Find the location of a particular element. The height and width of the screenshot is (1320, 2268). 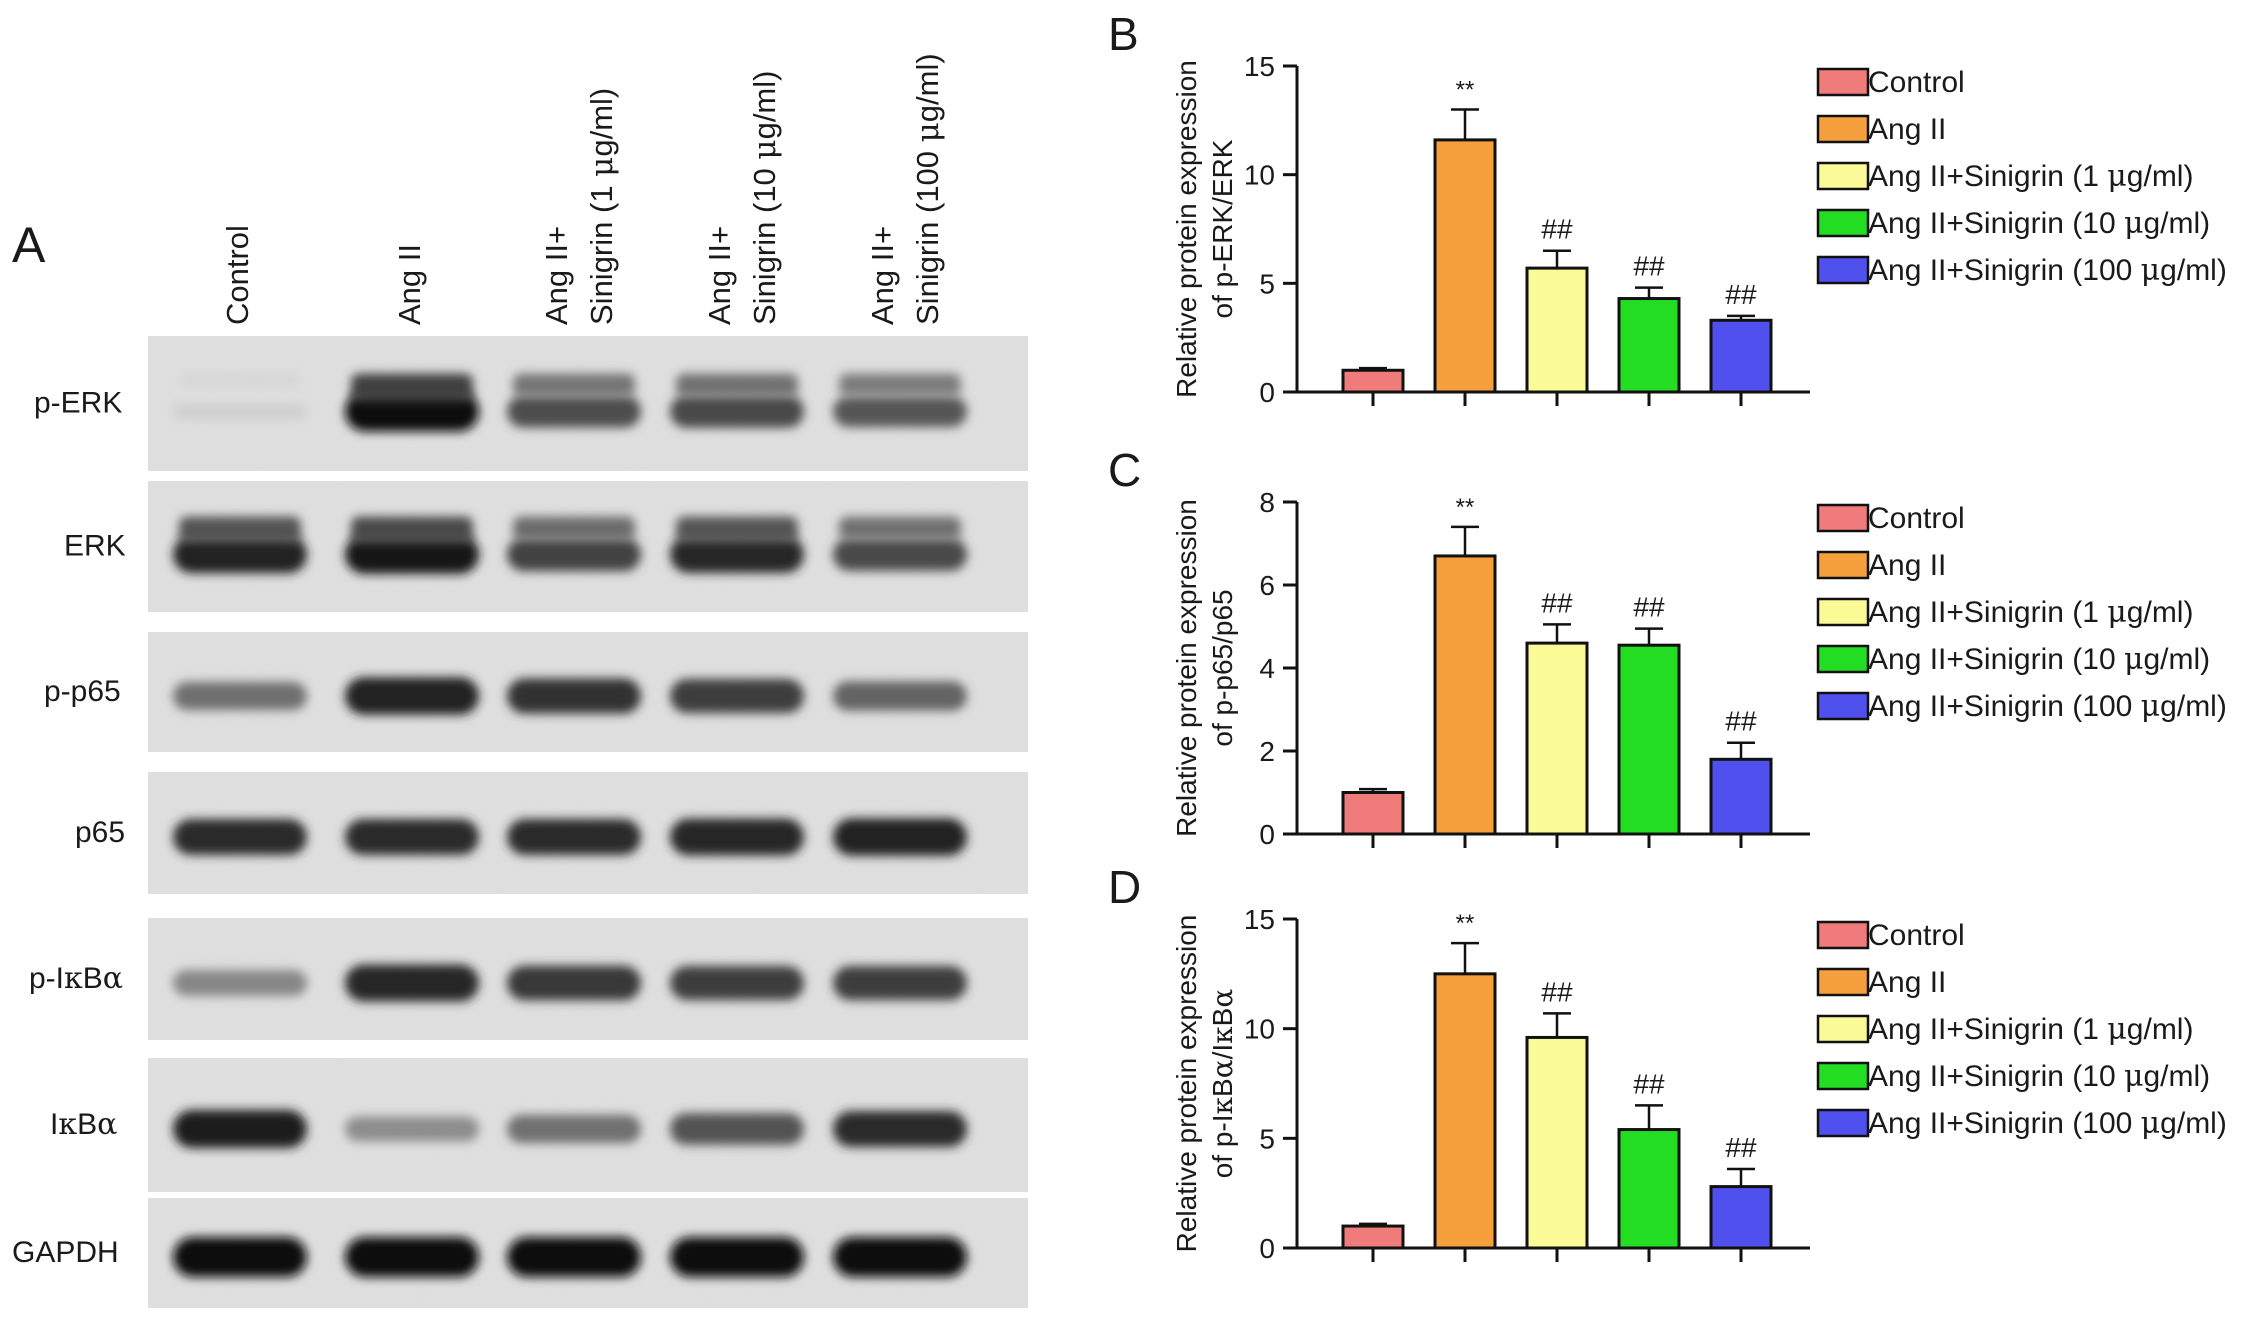

y-axis-label: of p-ERK/ERK is located at coordinates (1222, 228).